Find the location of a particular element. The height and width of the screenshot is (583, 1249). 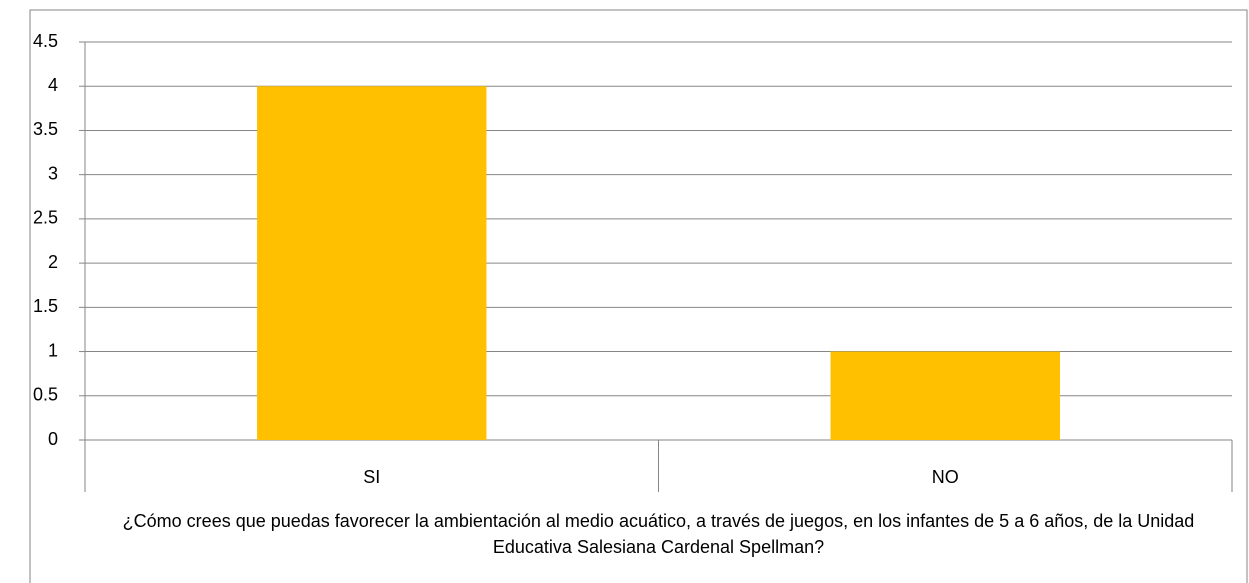

y-tick-label: 4 is located at coordinates (53, 85).